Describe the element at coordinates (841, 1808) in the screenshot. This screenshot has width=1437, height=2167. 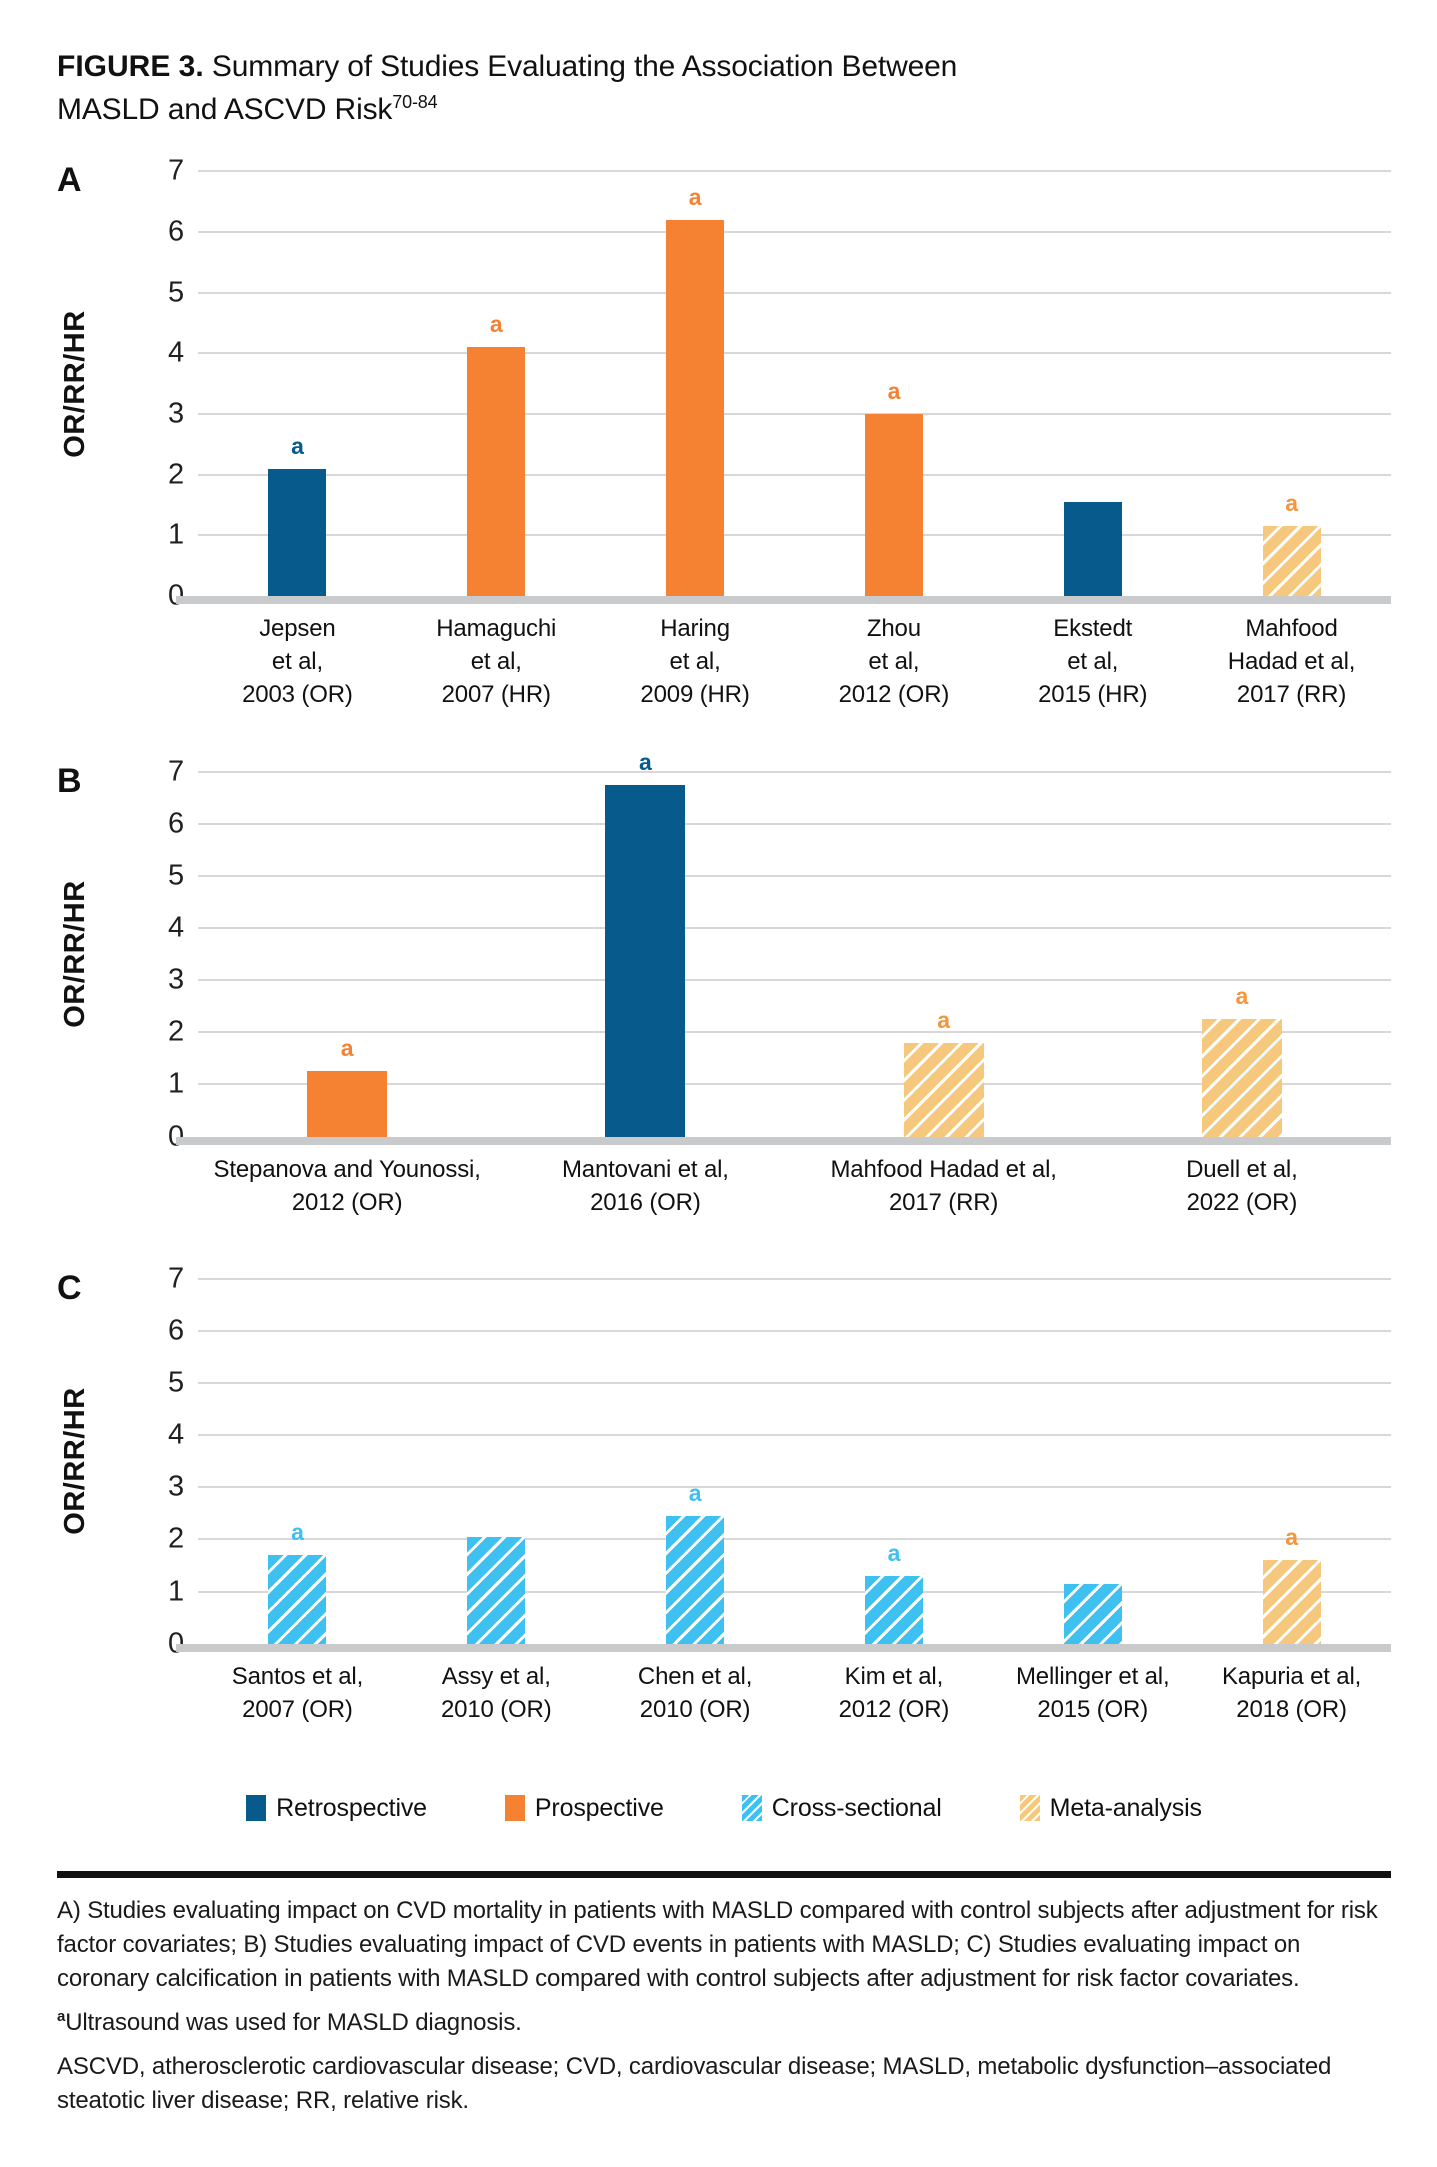
I see `legend-item: Cross-sectional` at that location.